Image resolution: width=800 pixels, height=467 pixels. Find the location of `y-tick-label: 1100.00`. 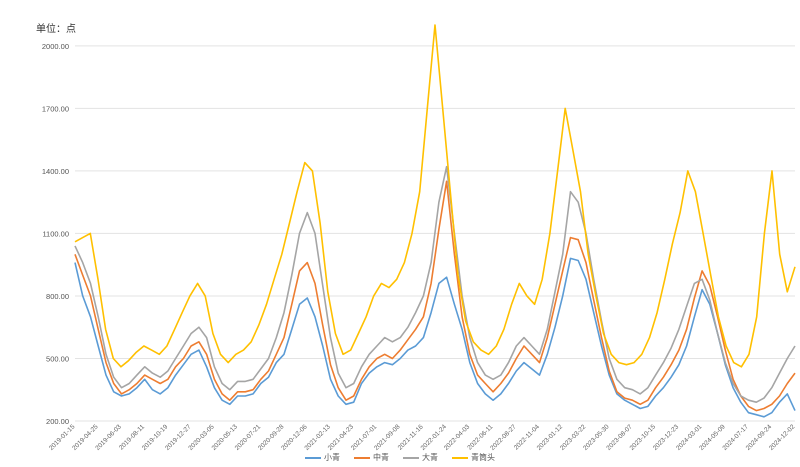

y-tick-label: 1100.00 is located at coordinates (55, 233).